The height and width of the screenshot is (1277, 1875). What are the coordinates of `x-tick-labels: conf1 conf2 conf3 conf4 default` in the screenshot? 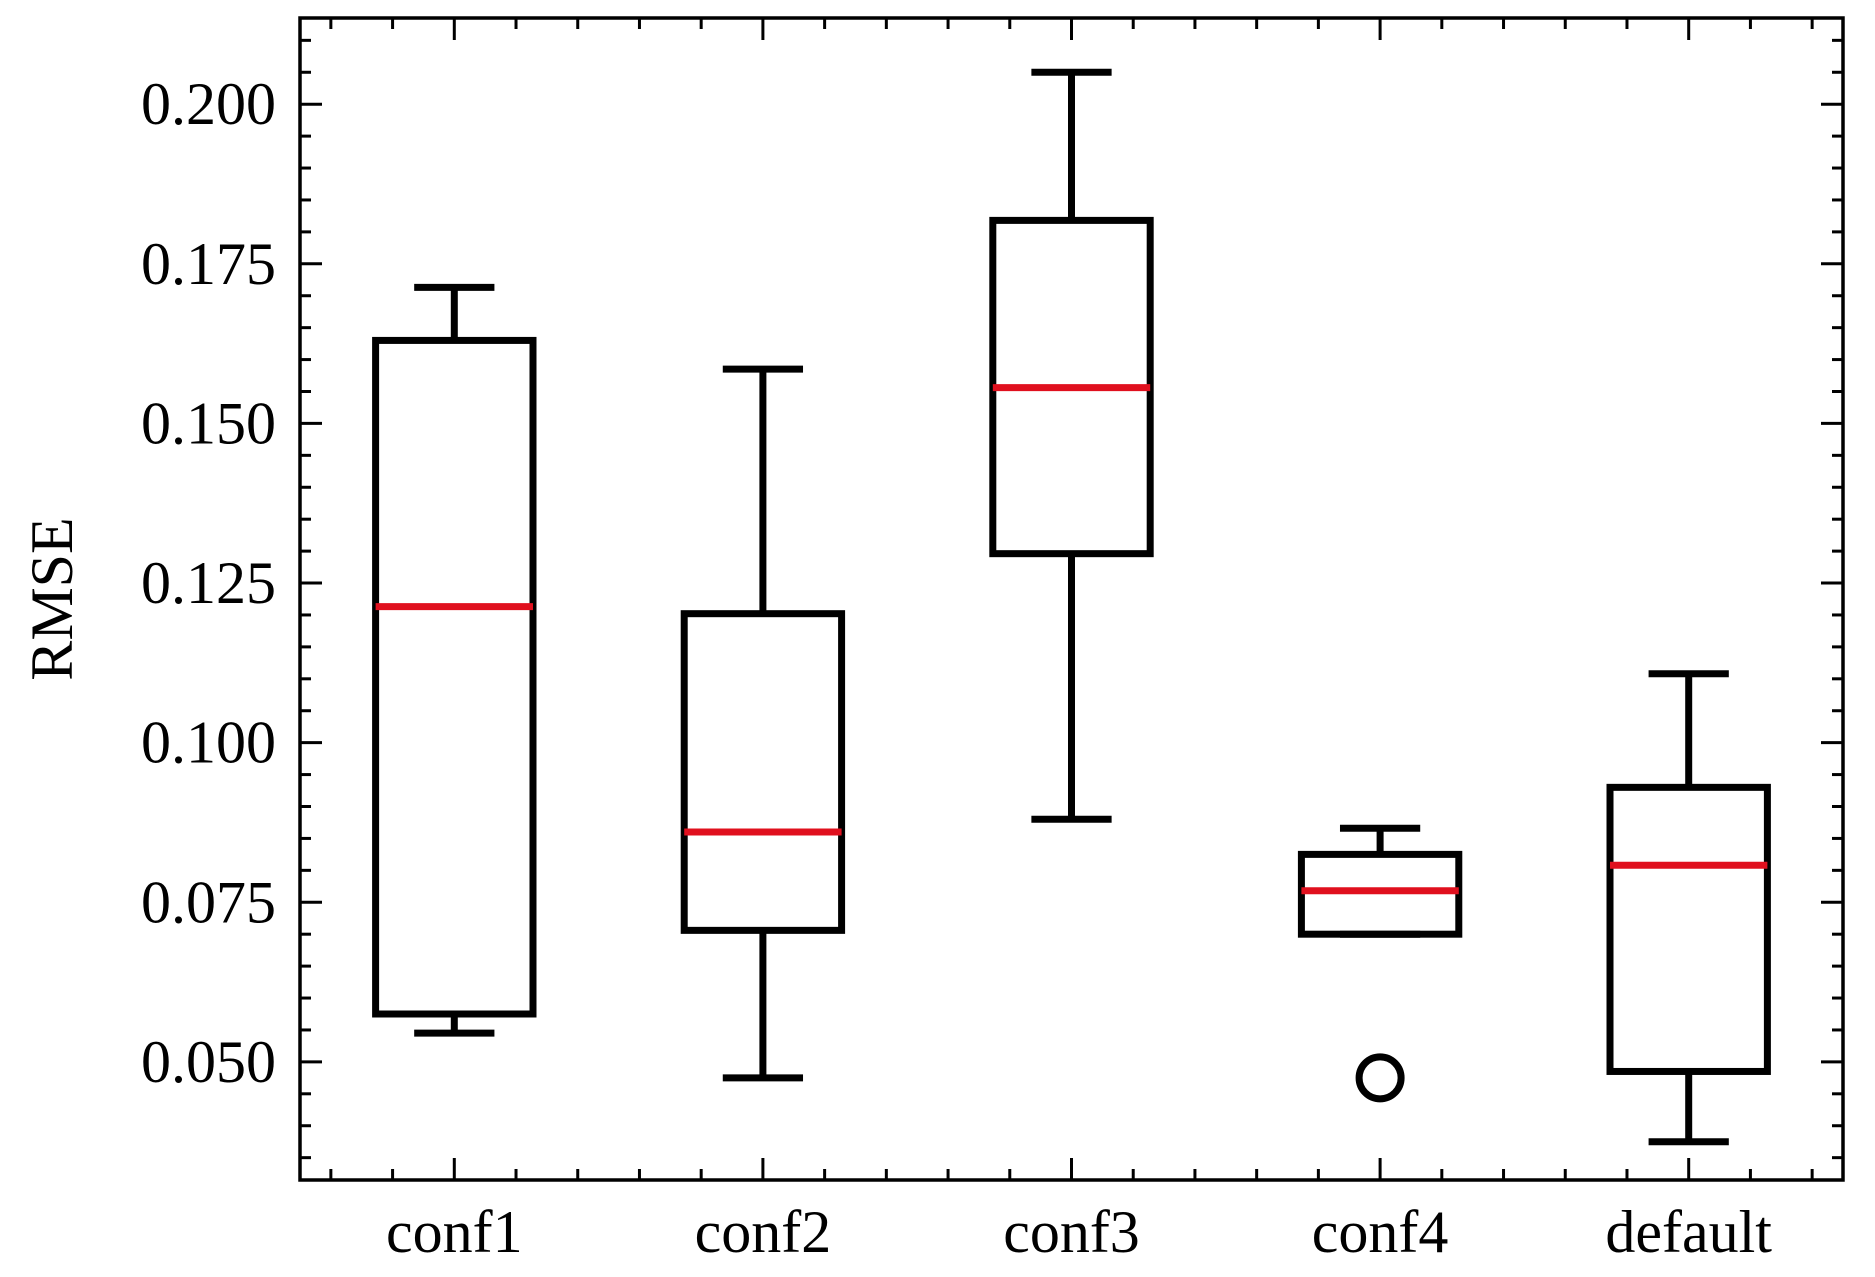 It's located at (1079, 1232).